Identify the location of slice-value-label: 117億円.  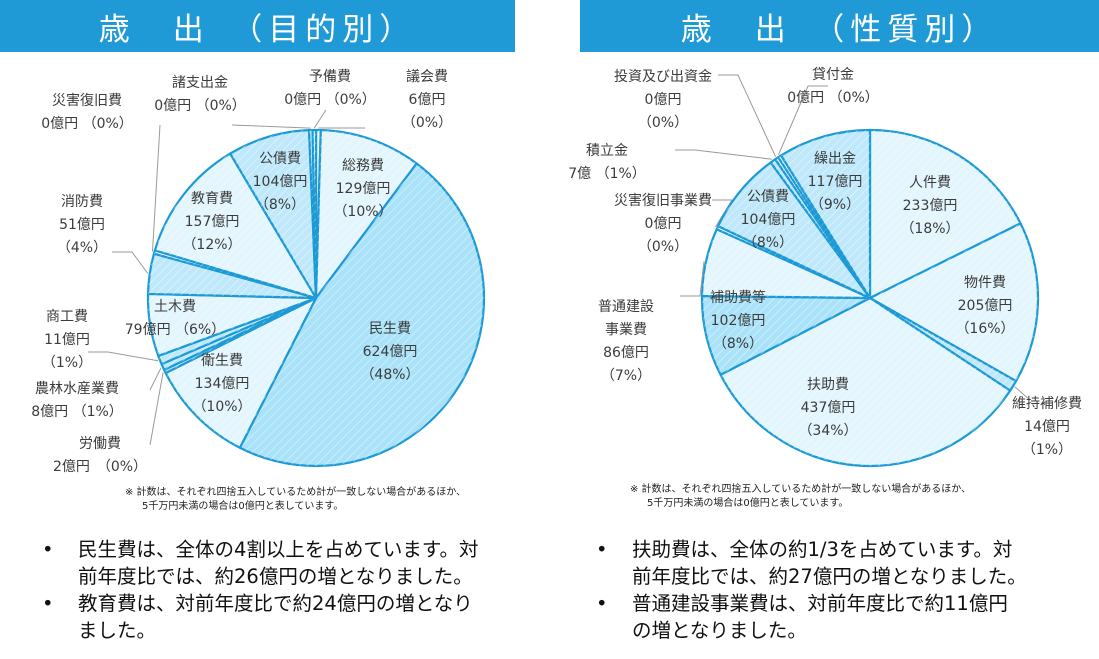
(835, 182).